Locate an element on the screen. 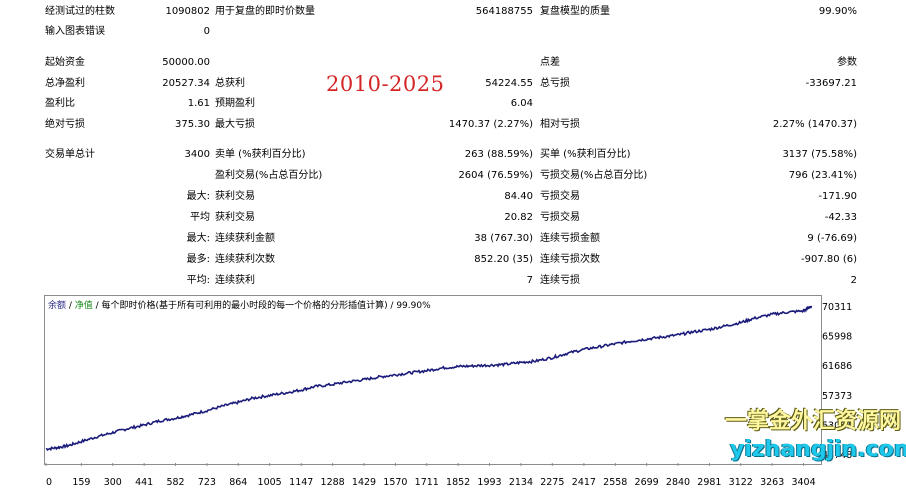  watermark-line-1: 一掌金外汇资源网 is located at coordinates (813, 421).